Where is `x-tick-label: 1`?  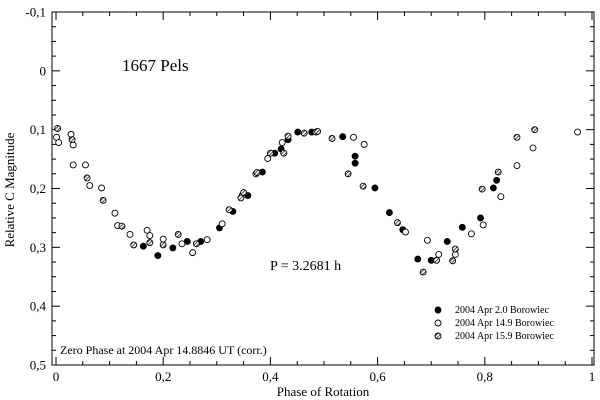 x-tick-label: 1 is located at coordinates (592, 376).